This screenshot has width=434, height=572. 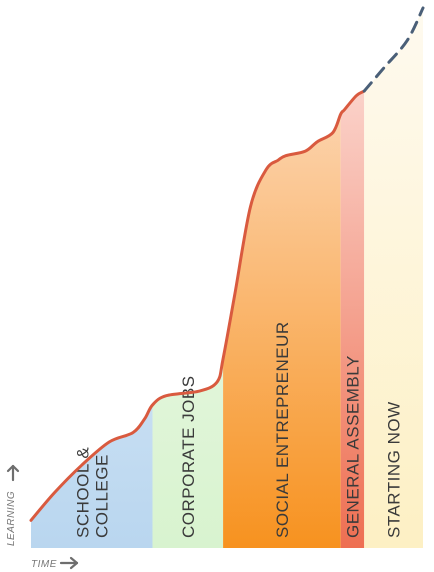 What do you see at coordinates (282, 429) in the screenshot?
I see `phase-label: SOCIAL ENTREPRENEUR` at bounding box center [282, 429].